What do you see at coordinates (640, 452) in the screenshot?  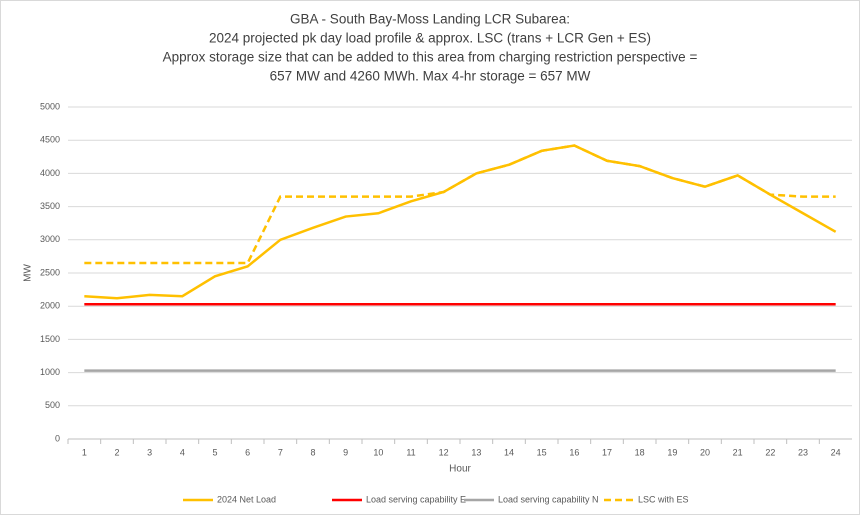 I see `x-tick-label: 18` at bounding box center [640, 452].